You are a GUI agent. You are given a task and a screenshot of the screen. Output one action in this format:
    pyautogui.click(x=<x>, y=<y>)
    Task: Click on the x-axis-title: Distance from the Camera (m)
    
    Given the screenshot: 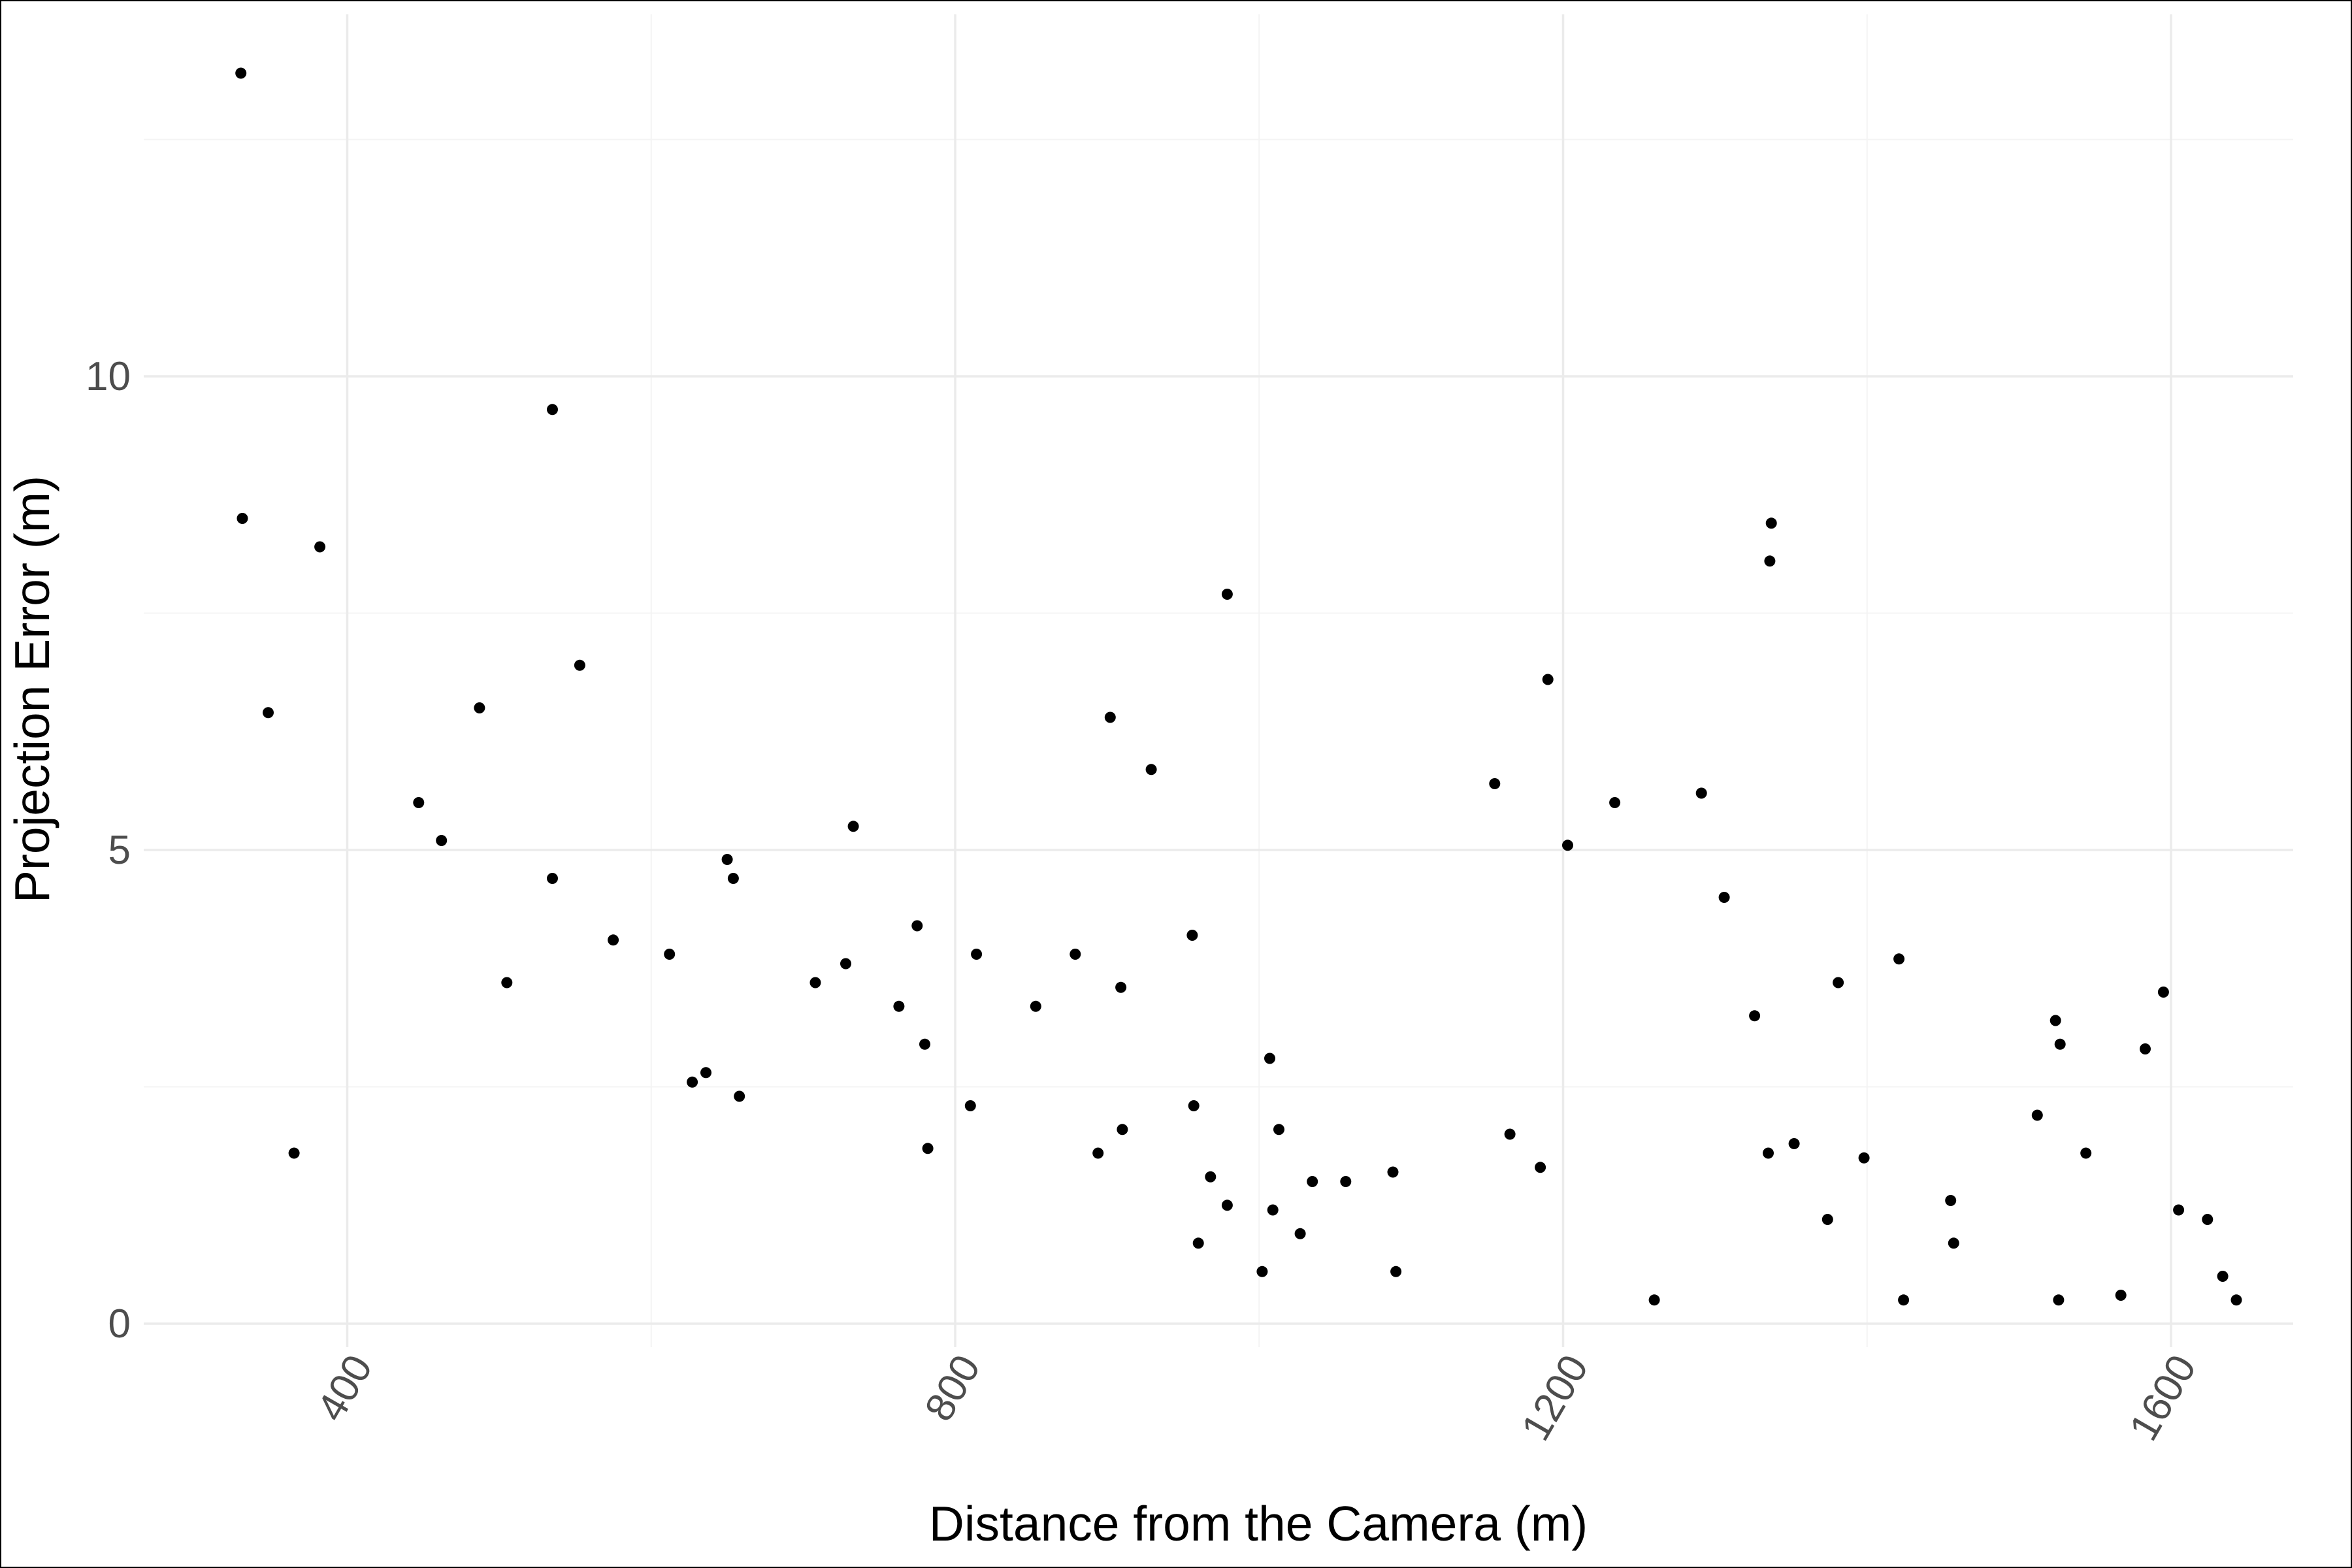 What is the action you would take?
    pyautogui.click(x=1258, y=1523)
    